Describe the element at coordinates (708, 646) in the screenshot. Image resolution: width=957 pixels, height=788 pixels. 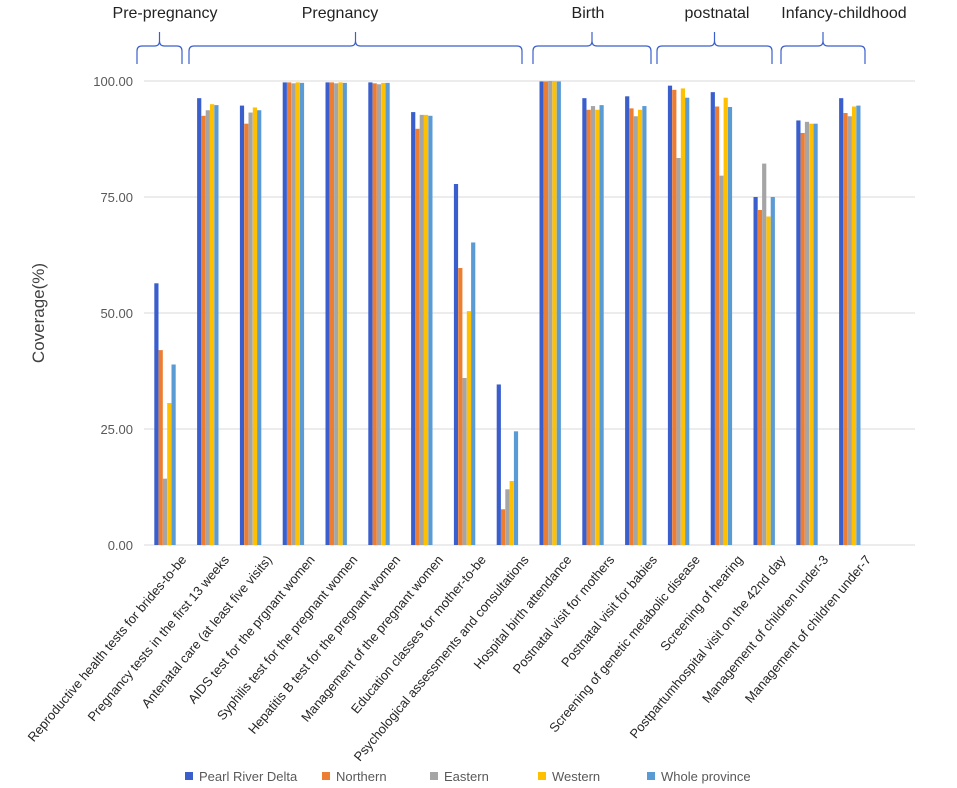
I see `x-tick-label: Postpartumhospital visit on the 42nd day` at that location.